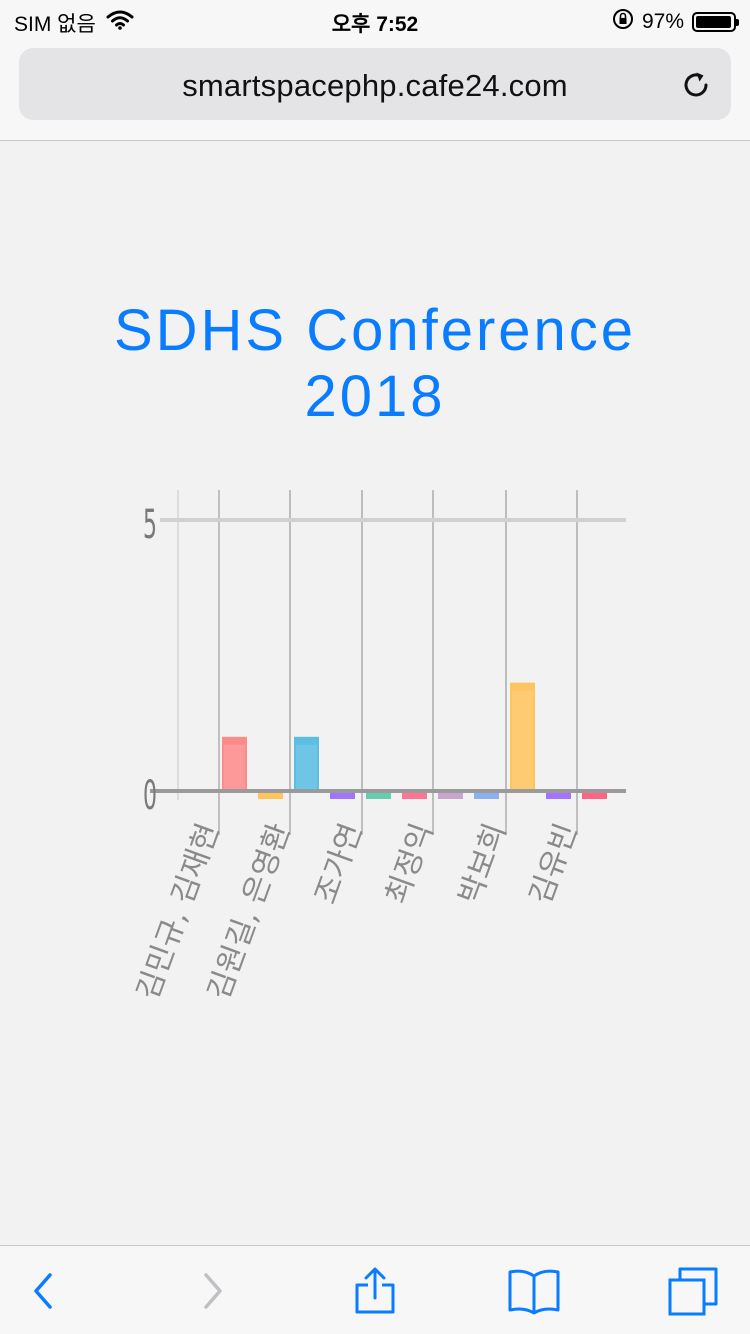  I want to click on address-bar-area: smartspacephp.cafe24.com, so click(375, 90).